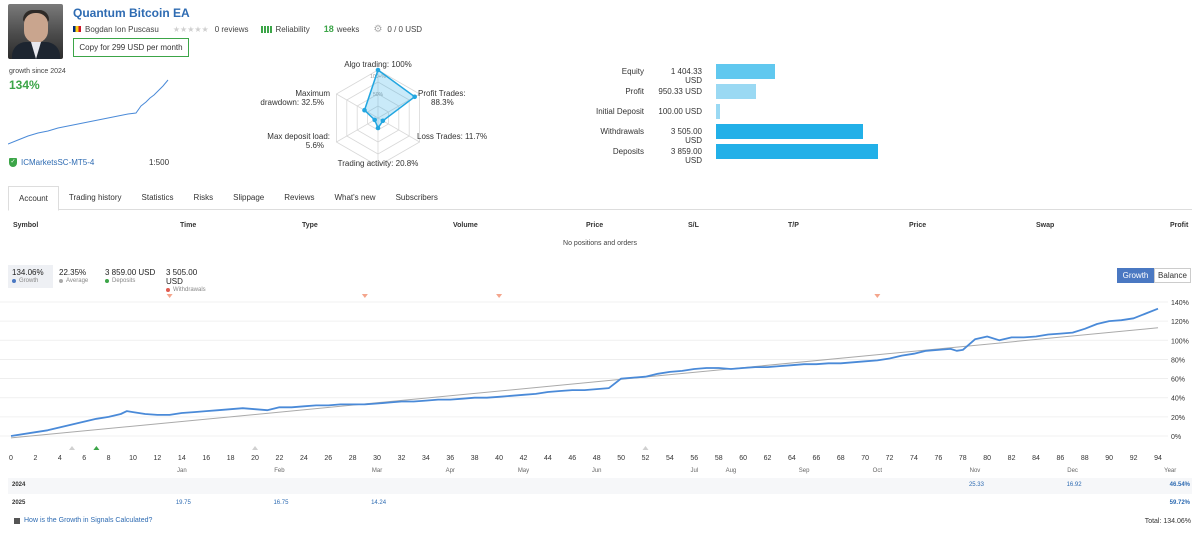 The image size is (1200, 536). I want to click on help-book-icon, so click(17, 520).